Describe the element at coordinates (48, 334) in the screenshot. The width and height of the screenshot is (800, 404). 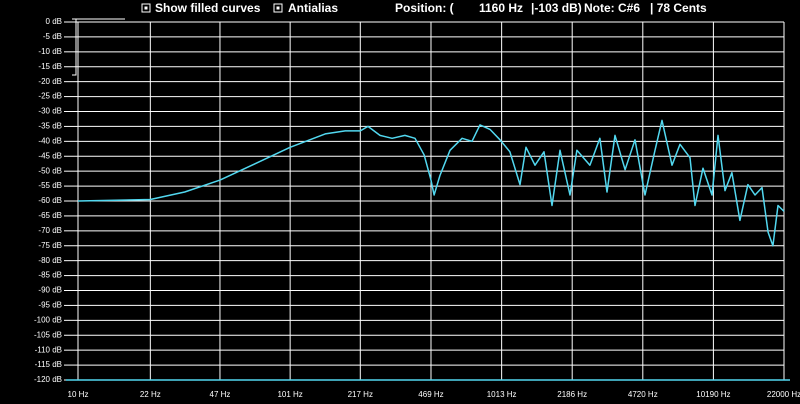
I see `y-tick-label: -105 dB` at that location.